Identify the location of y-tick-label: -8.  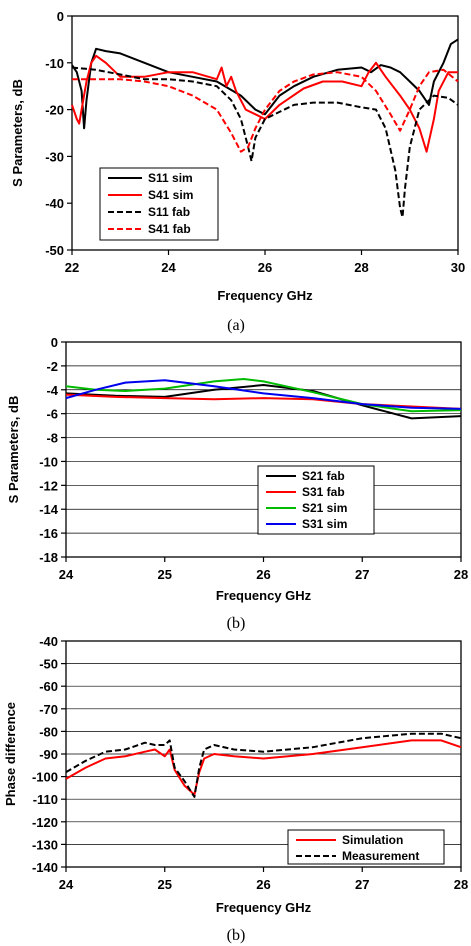
(52, 438).